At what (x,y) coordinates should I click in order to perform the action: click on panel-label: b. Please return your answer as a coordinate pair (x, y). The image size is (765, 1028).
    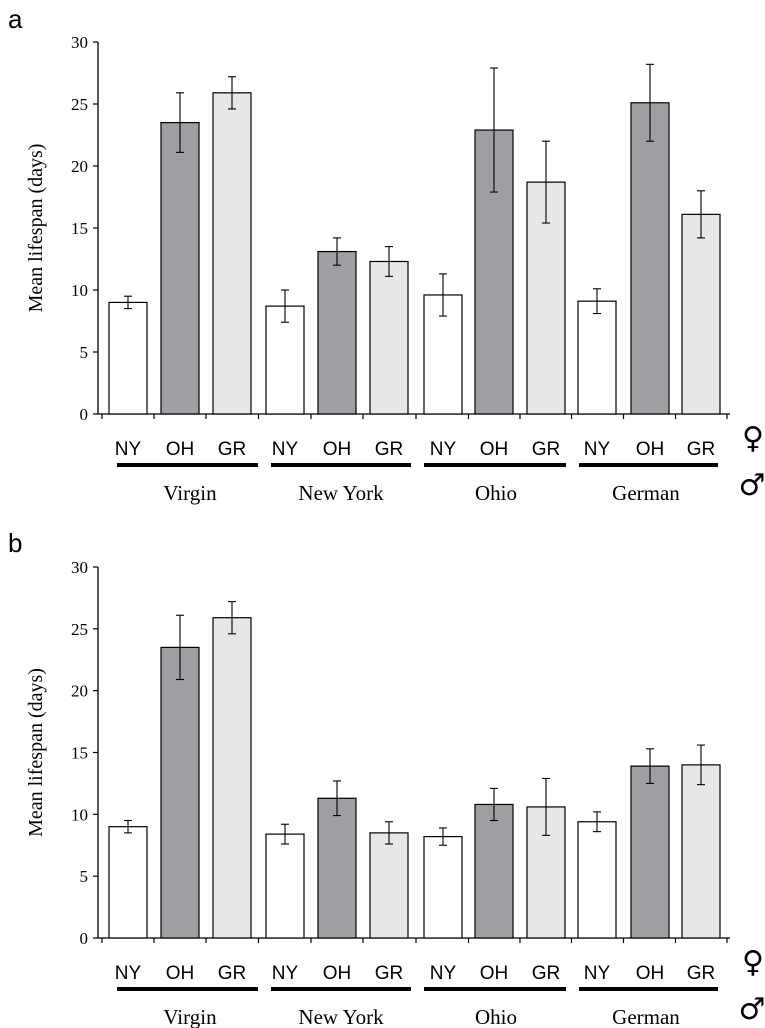
    Looking at the image, I should click on (15, 543).